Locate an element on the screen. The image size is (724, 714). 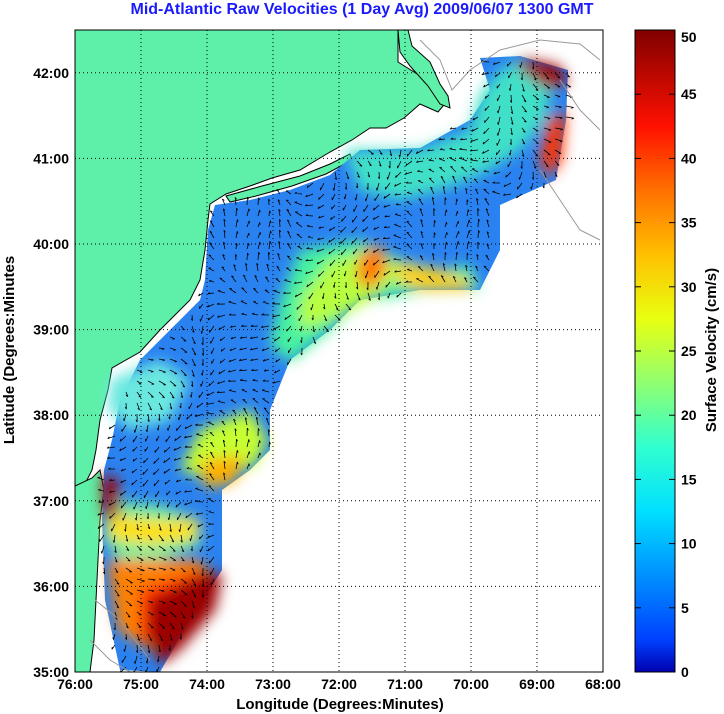
y-tick-label: 35:00 is located at coordinates (51, 672).